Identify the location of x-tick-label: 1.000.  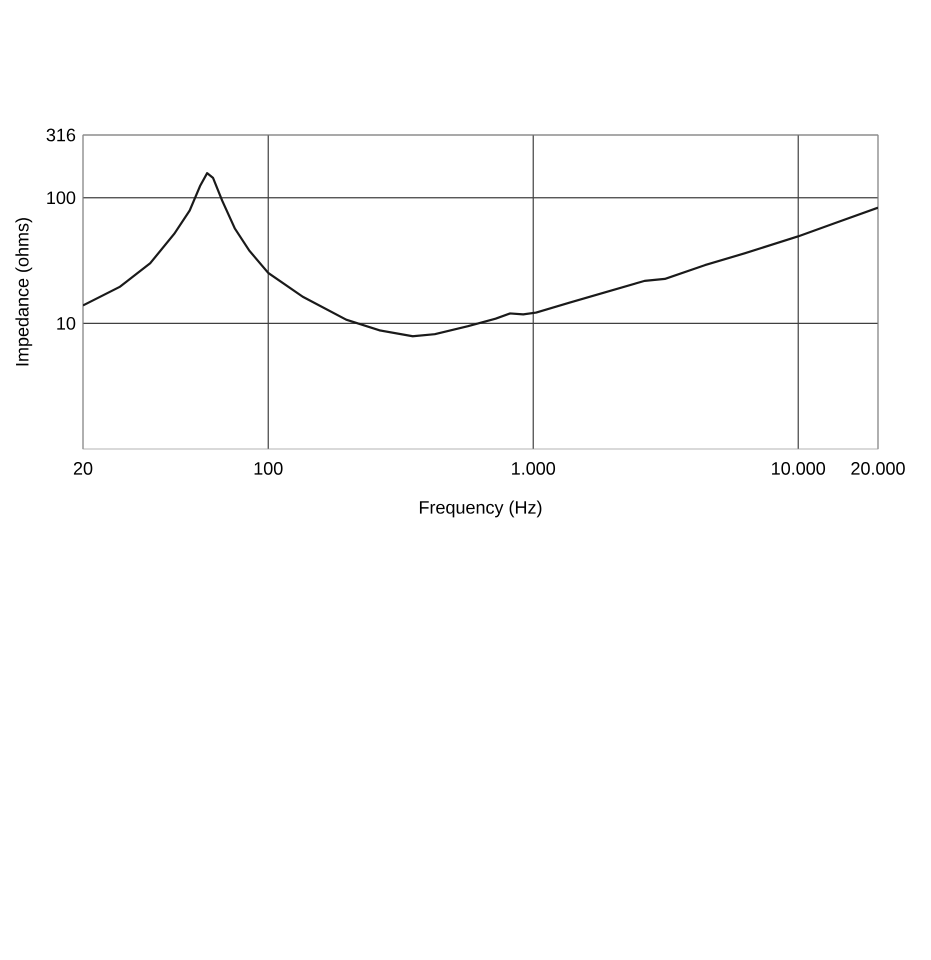
(534, 468).